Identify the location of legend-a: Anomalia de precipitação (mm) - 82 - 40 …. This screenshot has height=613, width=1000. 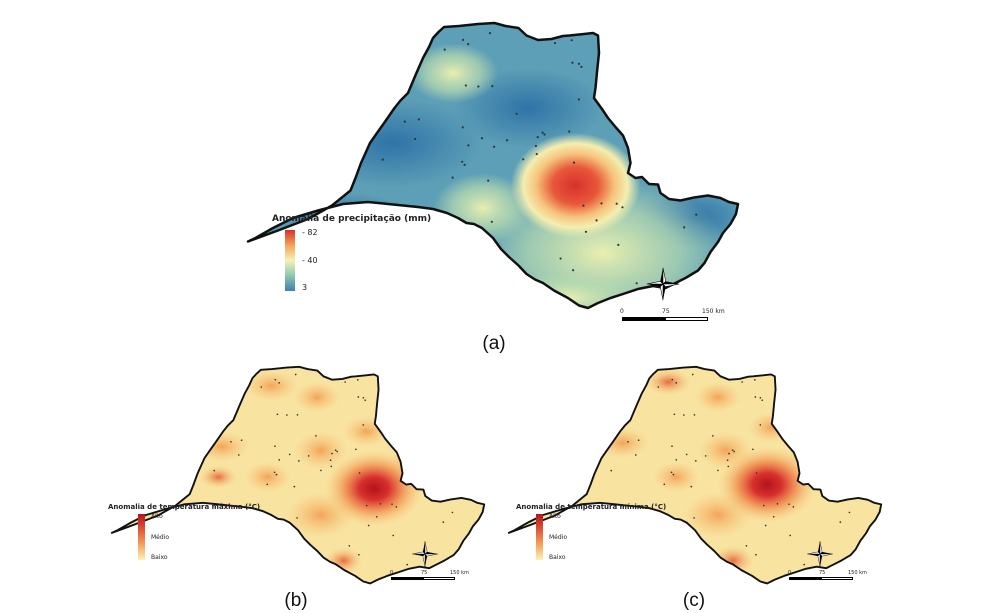
(357, 254).